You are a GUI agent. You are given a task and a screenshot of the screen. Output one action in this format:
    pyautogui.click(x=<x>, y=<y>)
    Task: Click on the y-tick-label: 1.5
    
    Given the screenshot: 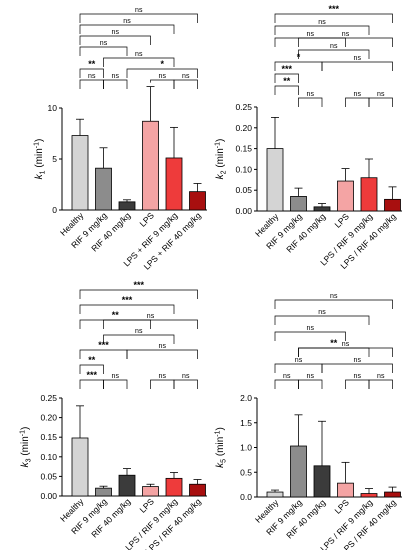 What is the action you would take?
    pyautogui.click(x=246, y=423)
    